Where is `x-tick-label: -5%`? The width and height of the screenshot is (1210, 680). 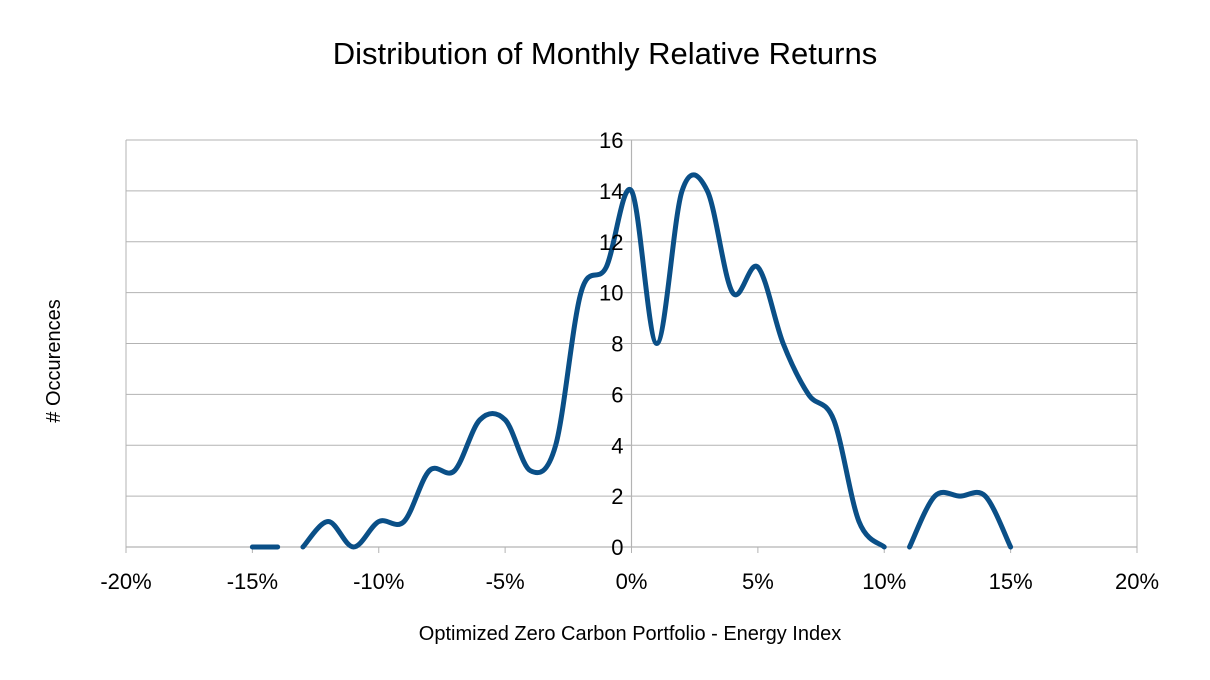 x-tick-label: -5% is located at coordinates (505, 581).